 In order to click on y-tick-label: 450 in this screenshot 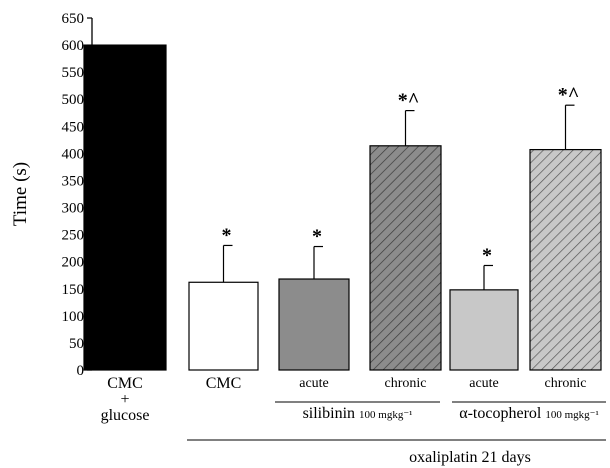, I will do `click(73, 127)`.